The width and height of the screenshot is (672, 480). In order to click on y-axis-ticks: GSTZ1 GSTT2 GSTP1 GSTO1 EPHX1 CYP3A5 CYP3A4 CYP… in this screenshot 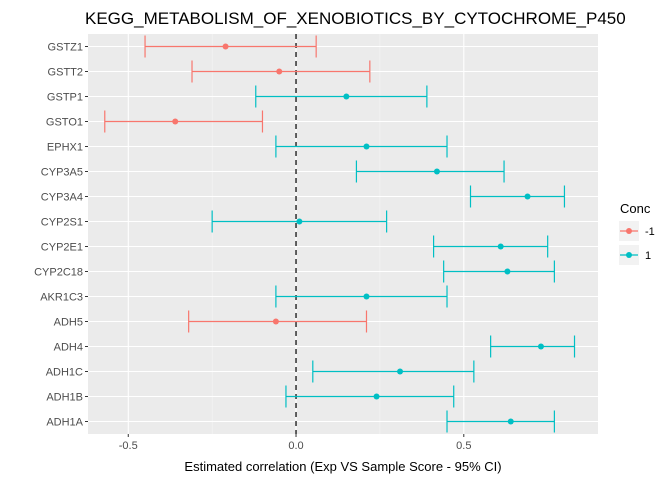, I will do `click(61, 235)`.